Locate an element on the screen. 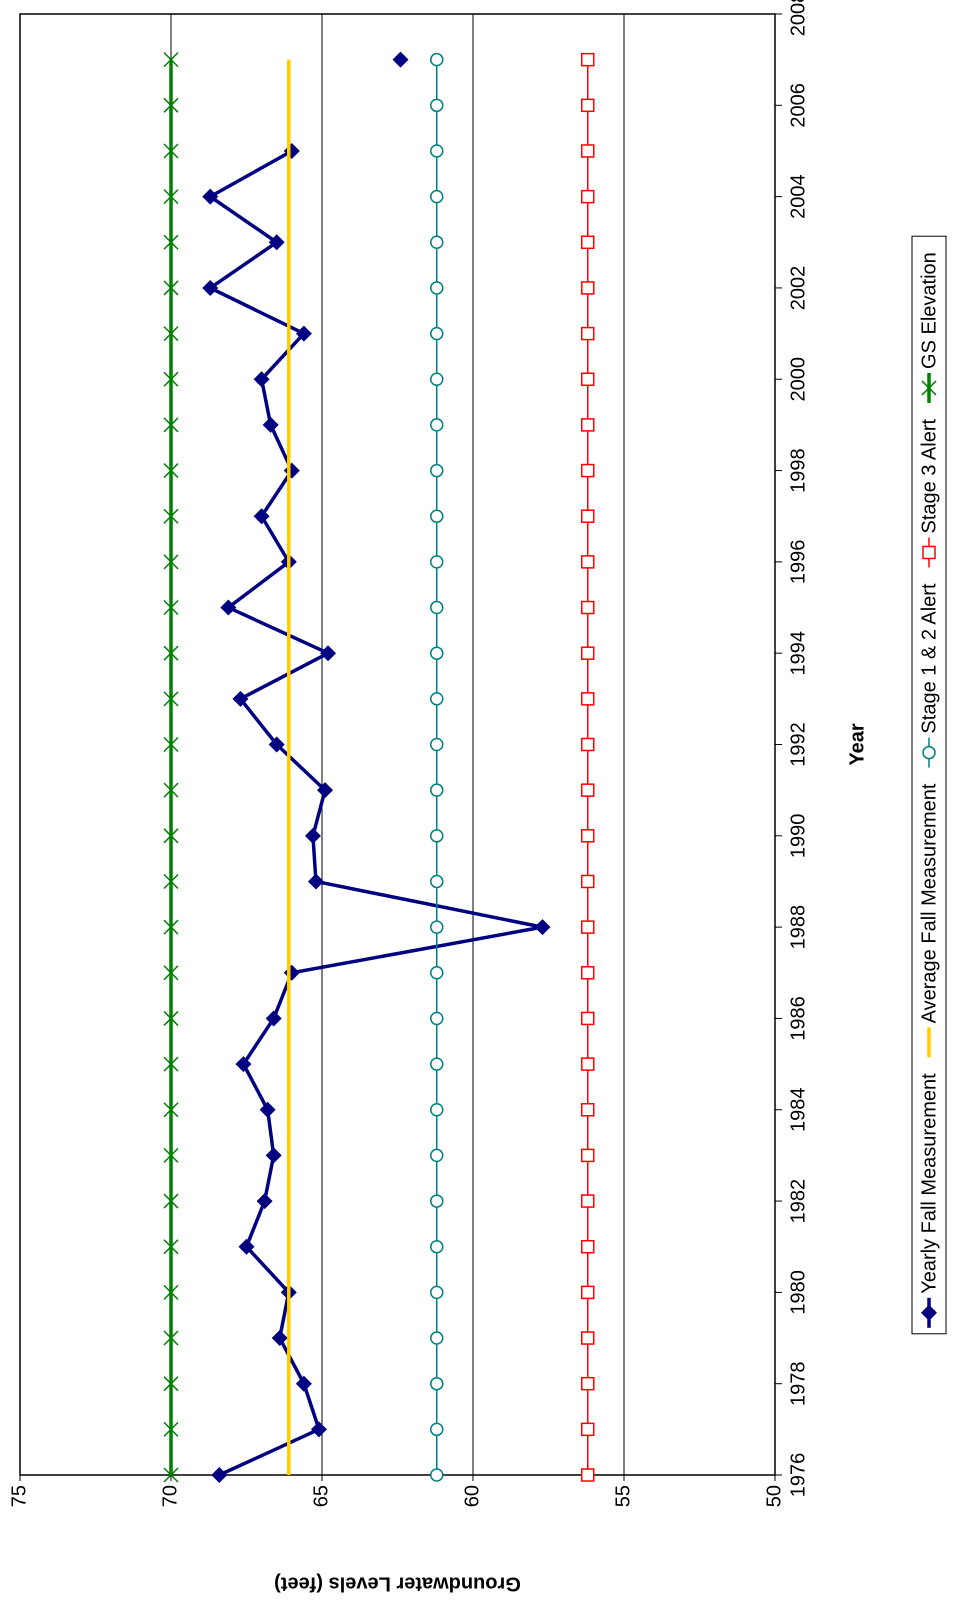  x-tick-label: 2006 is located at coordinates (798, 105).